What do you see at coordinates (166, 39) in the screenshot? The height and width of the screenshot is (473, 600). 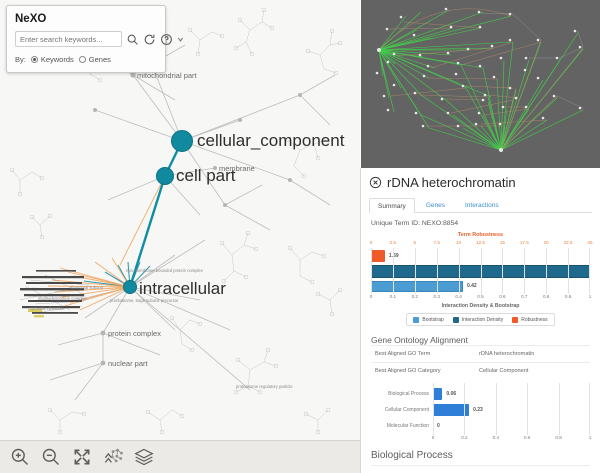 I see `help-icon` at bounding box center [166, 39].